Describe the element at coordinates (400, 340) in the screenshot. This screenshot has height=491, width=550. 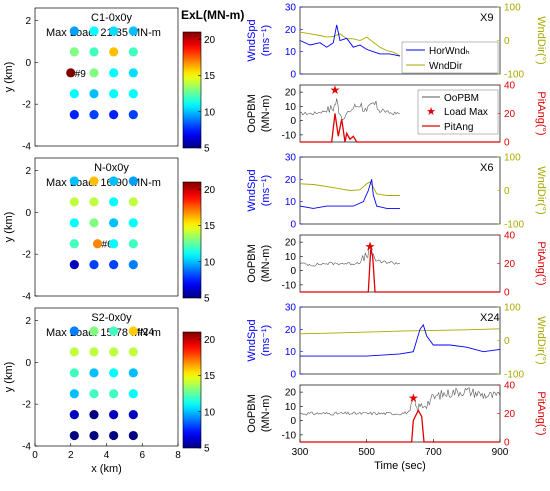
I see `wind-panel-frame` at that location.